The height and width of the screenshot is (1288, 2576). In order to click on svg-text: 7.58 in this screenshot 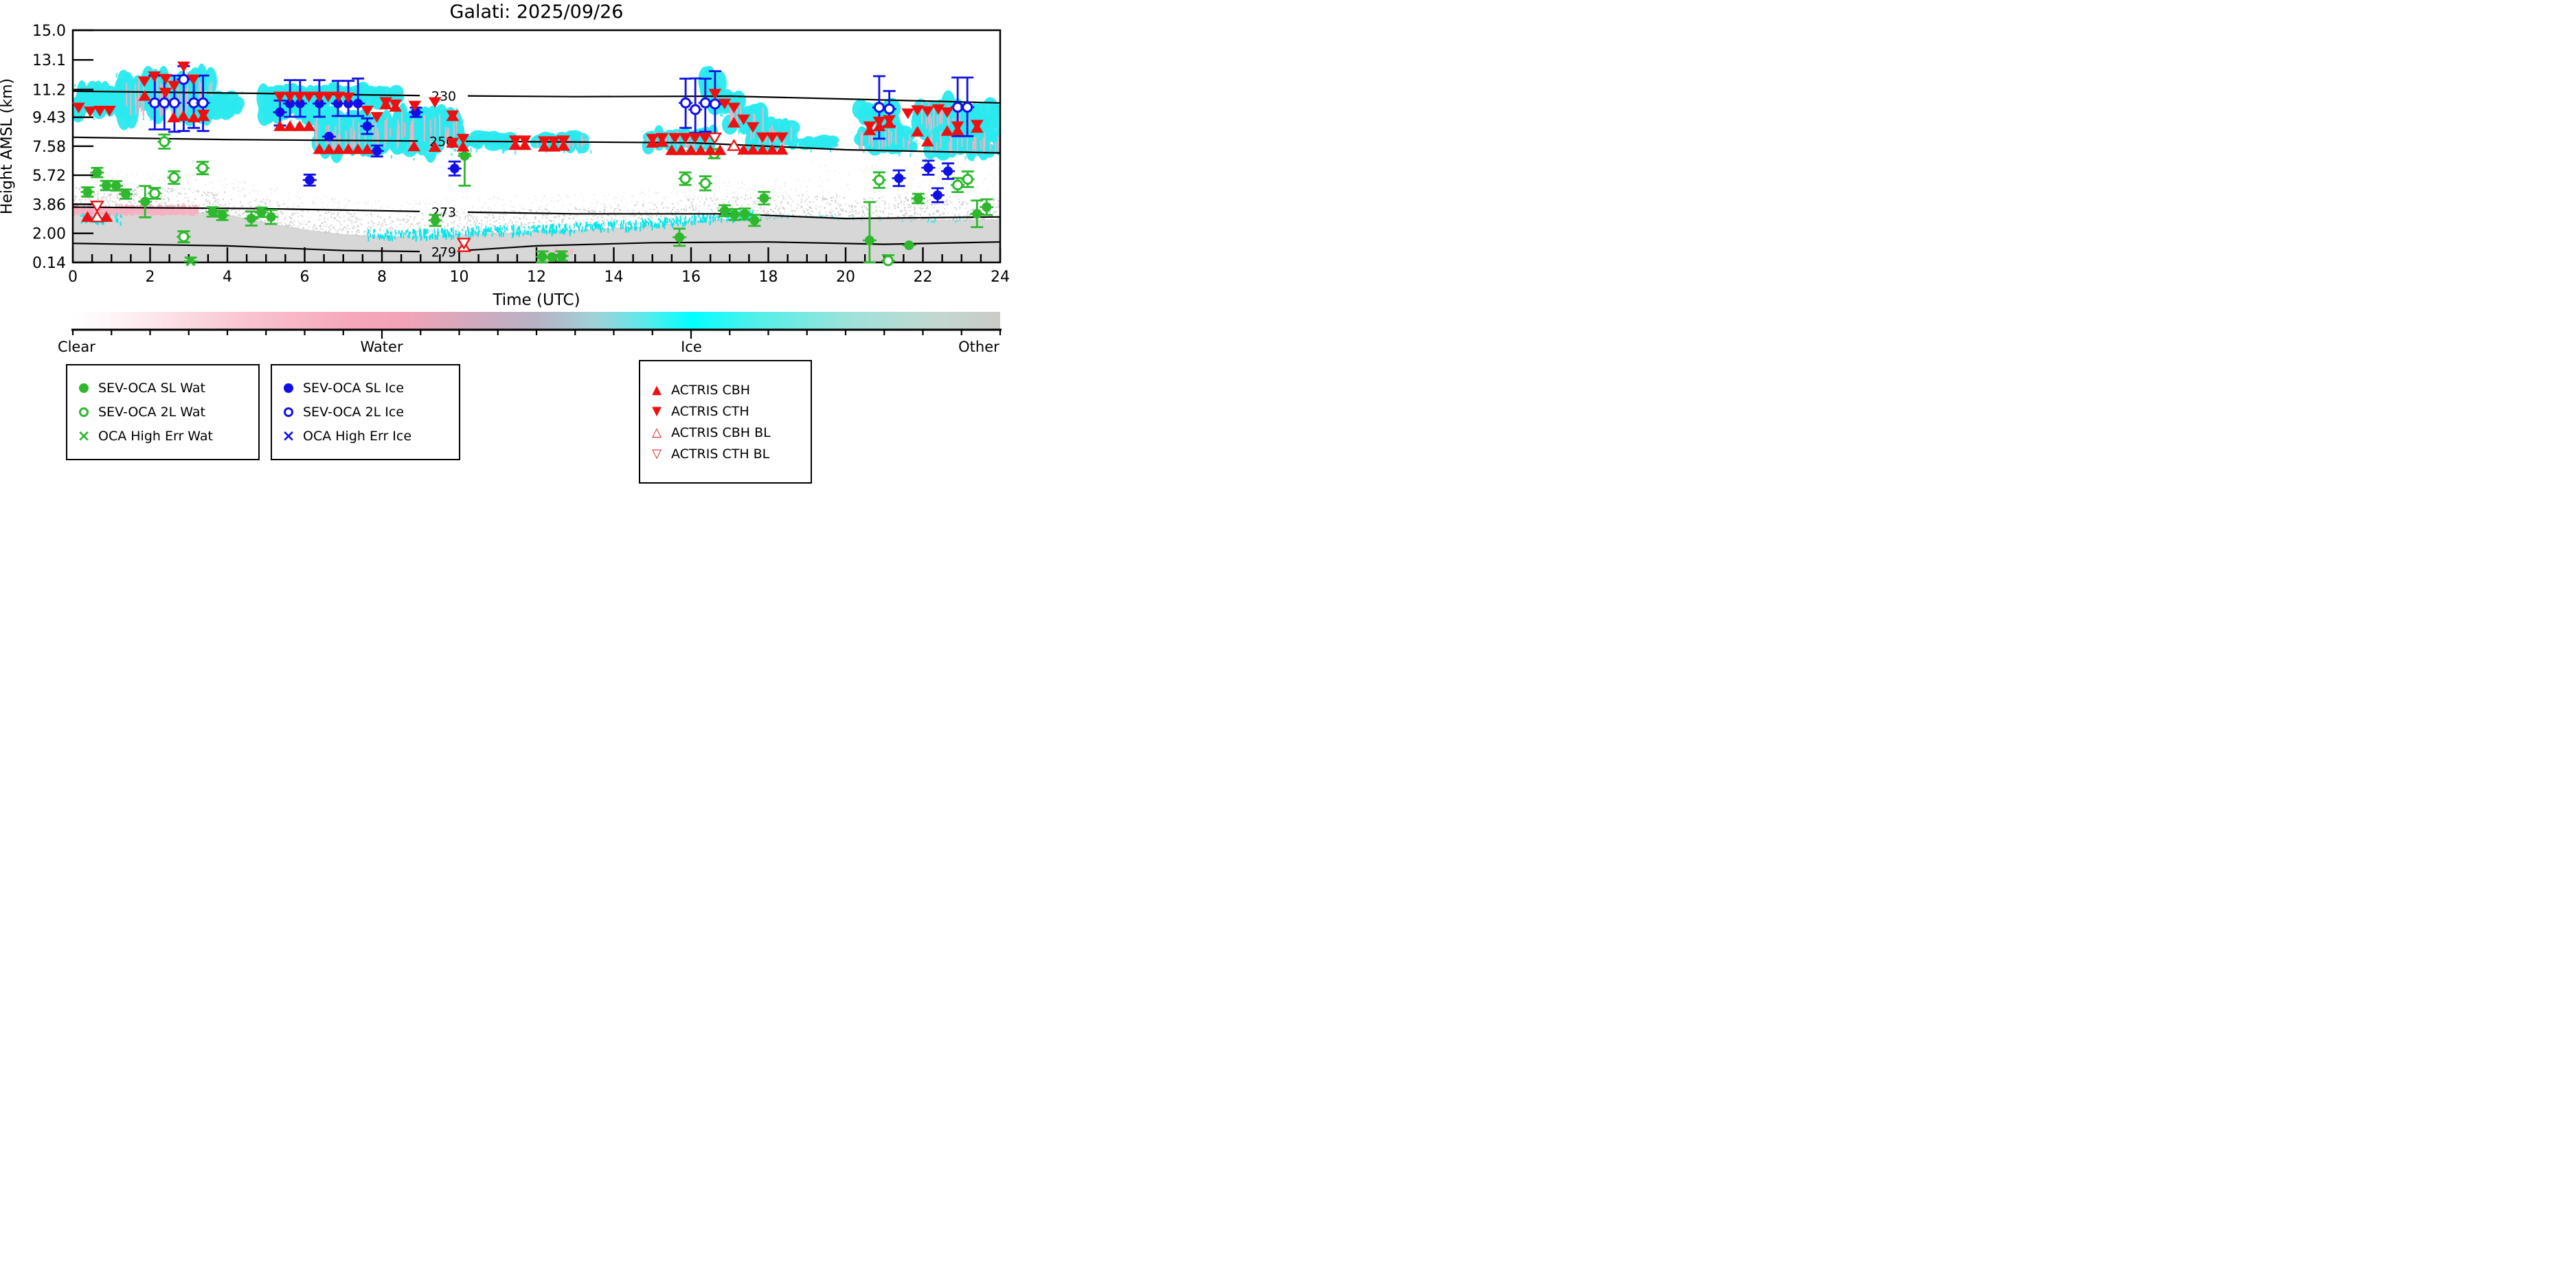, I will do `click(49, 147)`.